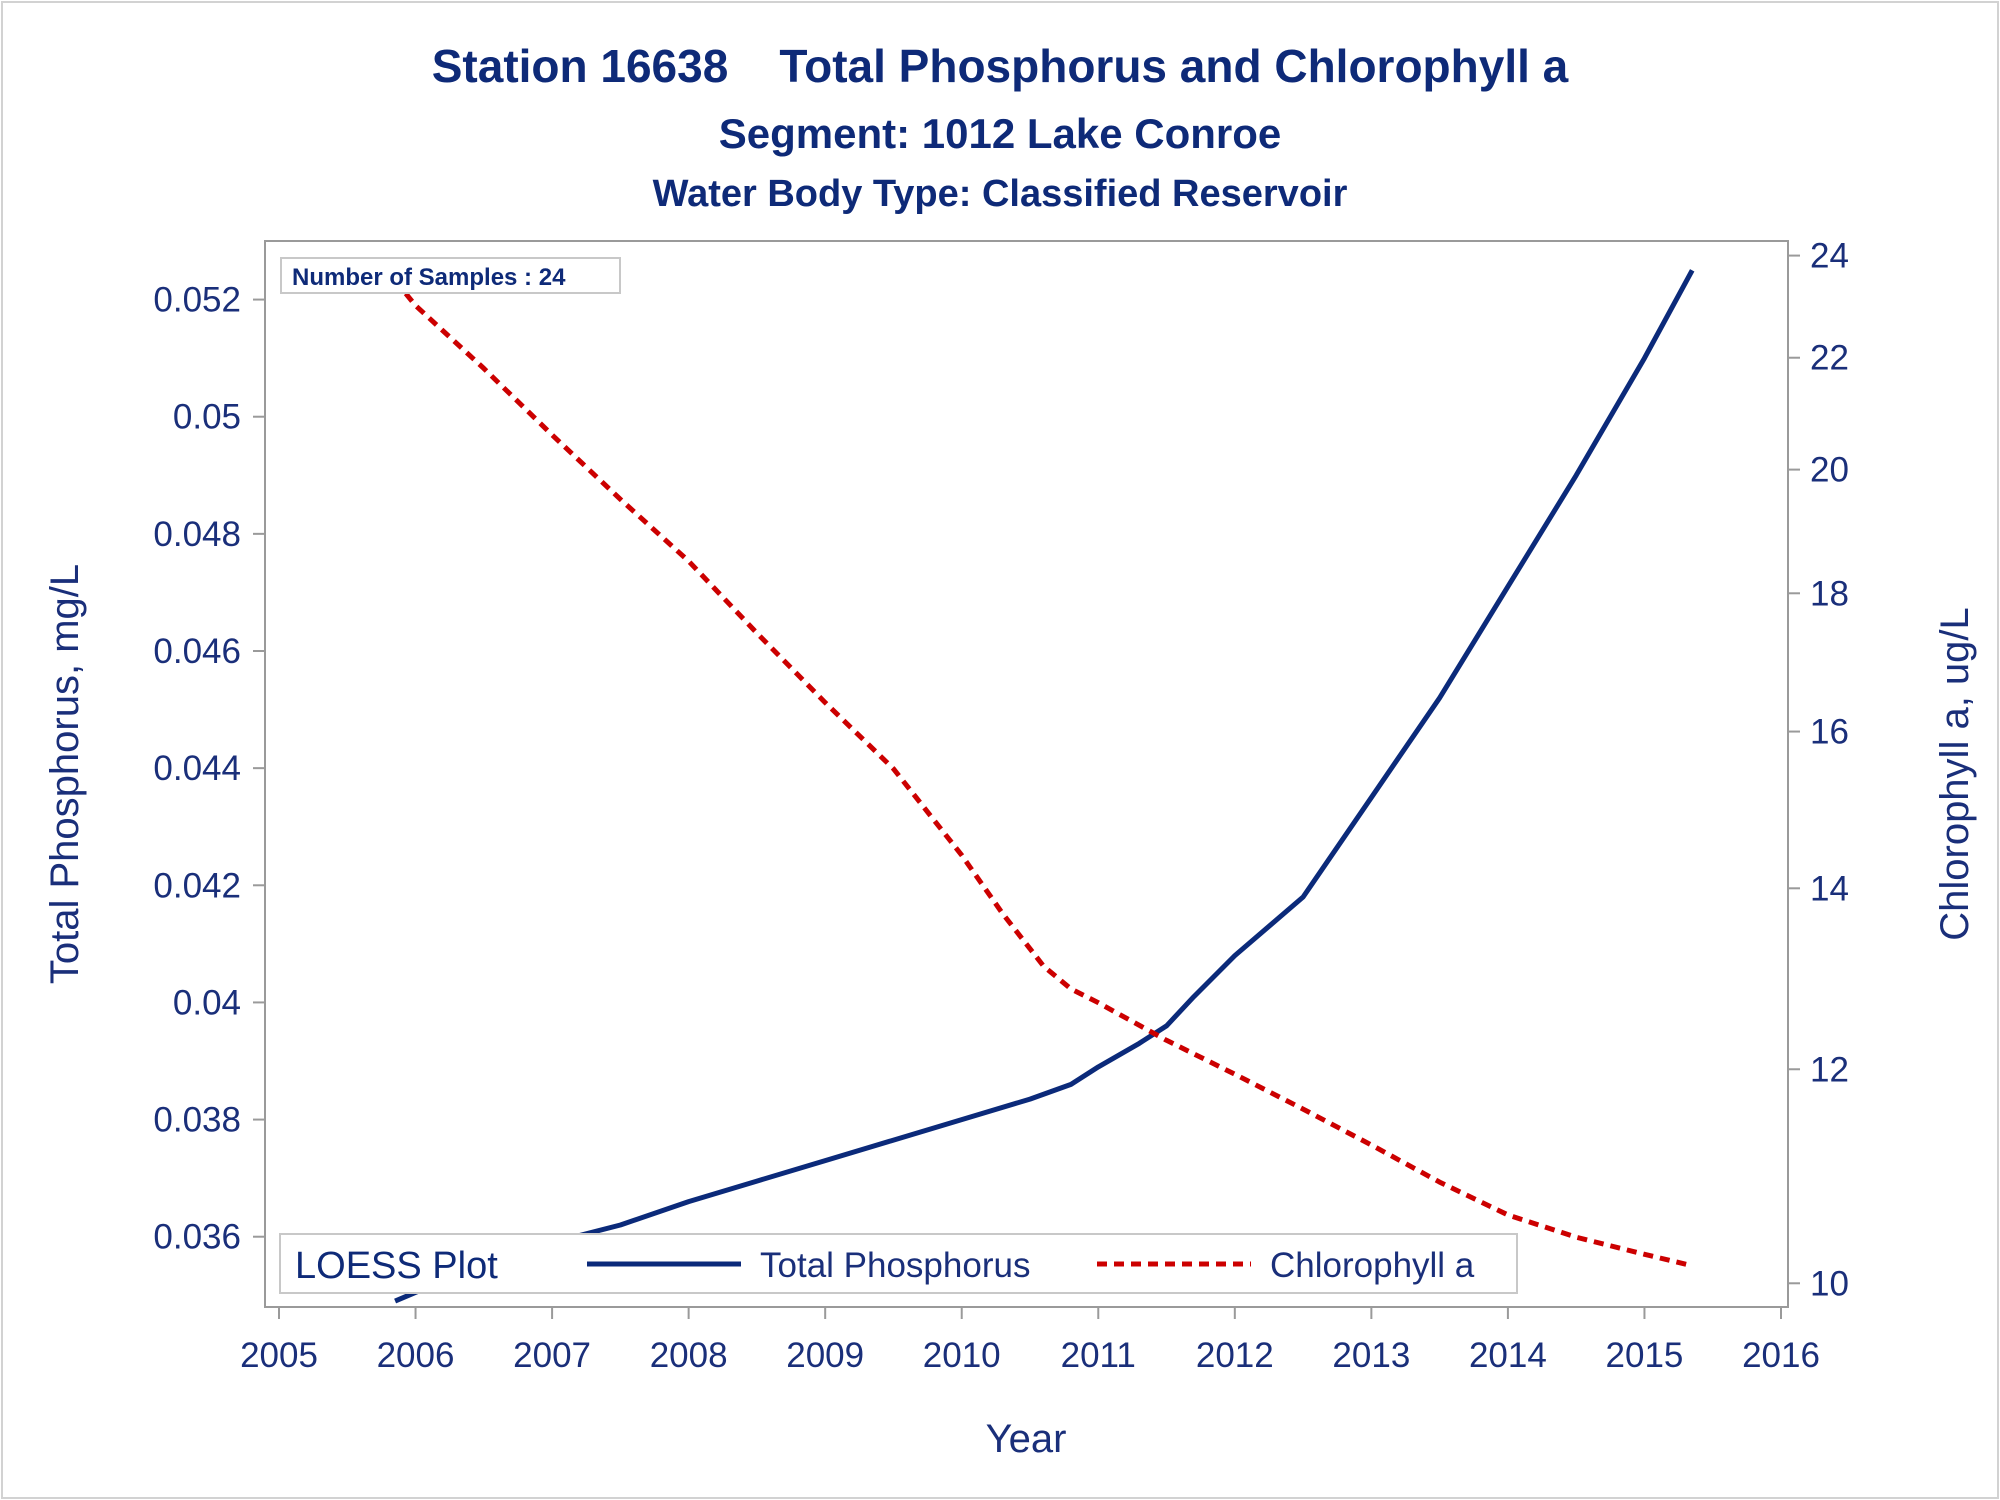 The image size is (2000, 1500). I want to click on x-tick-label: 2007, so click(552, 1355).